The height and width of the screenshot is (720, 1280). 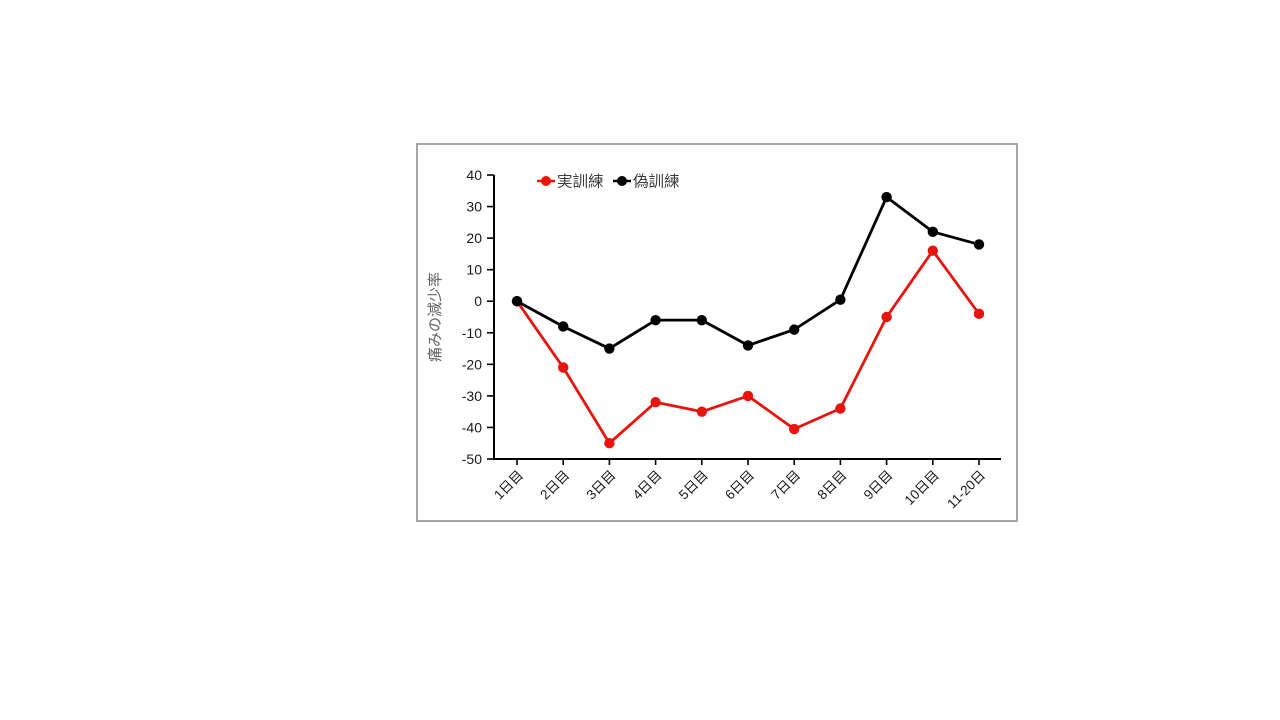 What do you see at coordinates (739, 485) in the screenshot?
I see `x-tick-label: 6日目` at bounding box center [739, 485].